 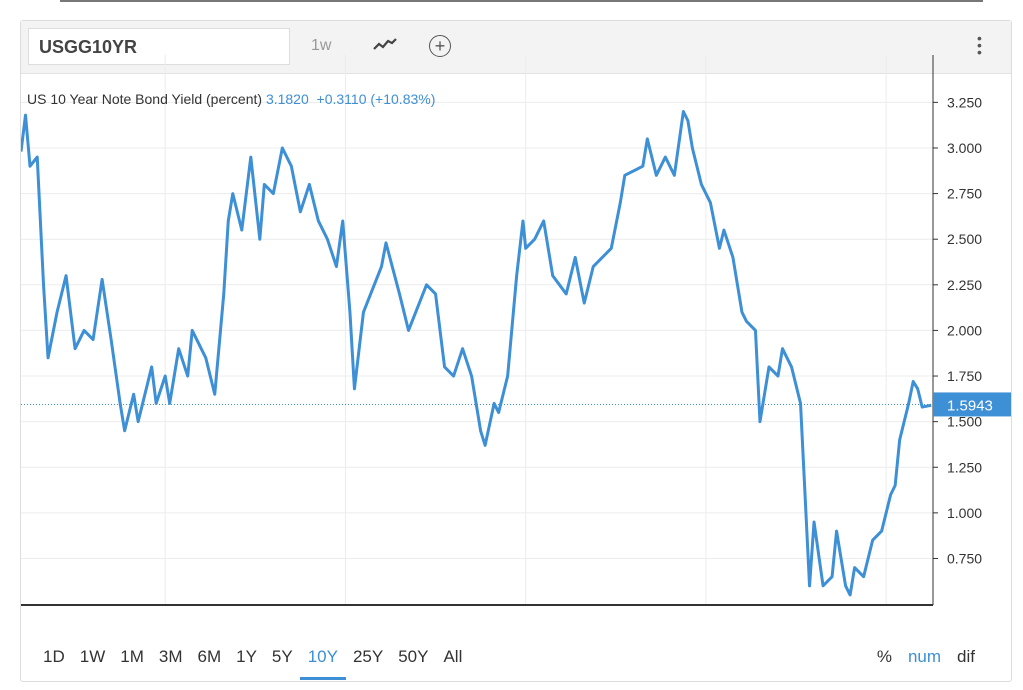 I want to click on y-tick-label: 2.000, so click(x=964, y=330).